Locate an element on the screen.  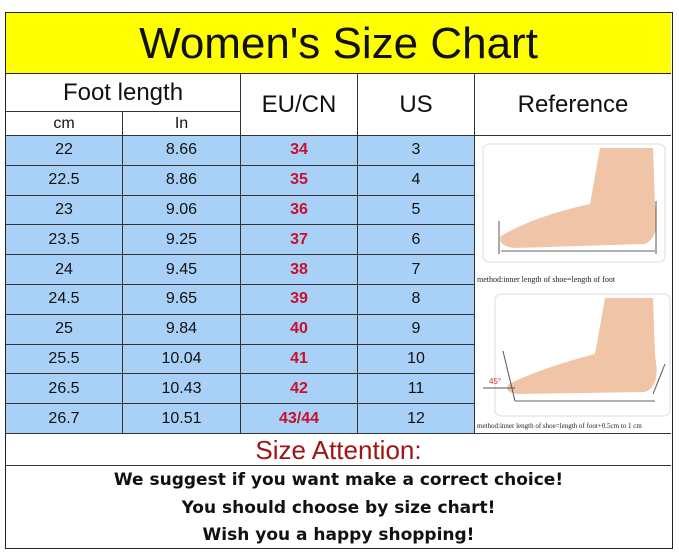
size-cell-us: 10 is located at coordinates (416, 359).